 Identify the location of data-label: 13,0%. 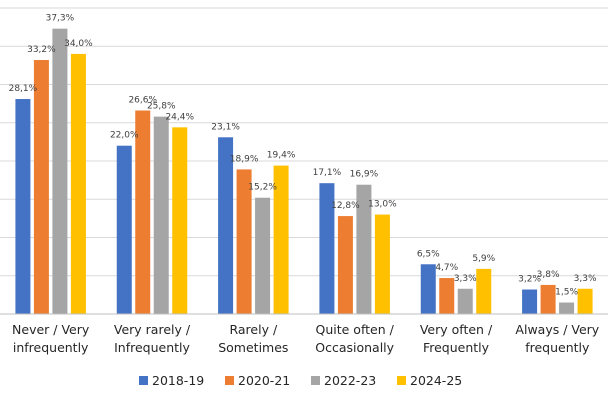
(382, 205).